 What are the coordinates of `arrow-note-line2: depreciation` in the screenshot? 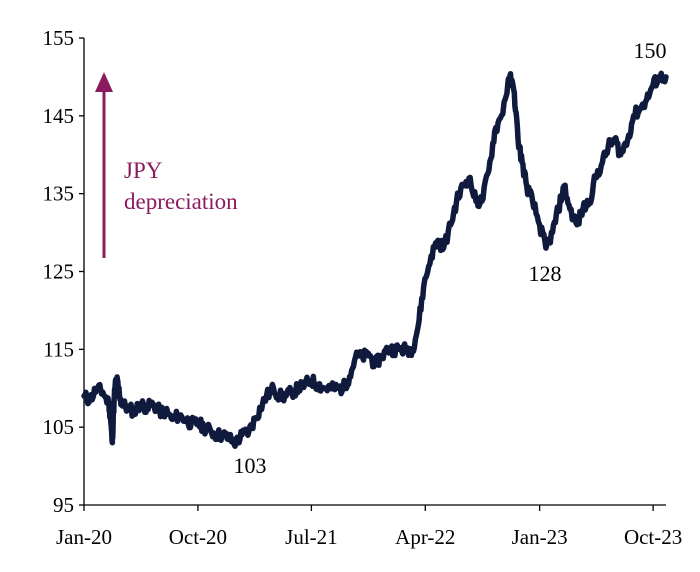 It's located at (181, 201).